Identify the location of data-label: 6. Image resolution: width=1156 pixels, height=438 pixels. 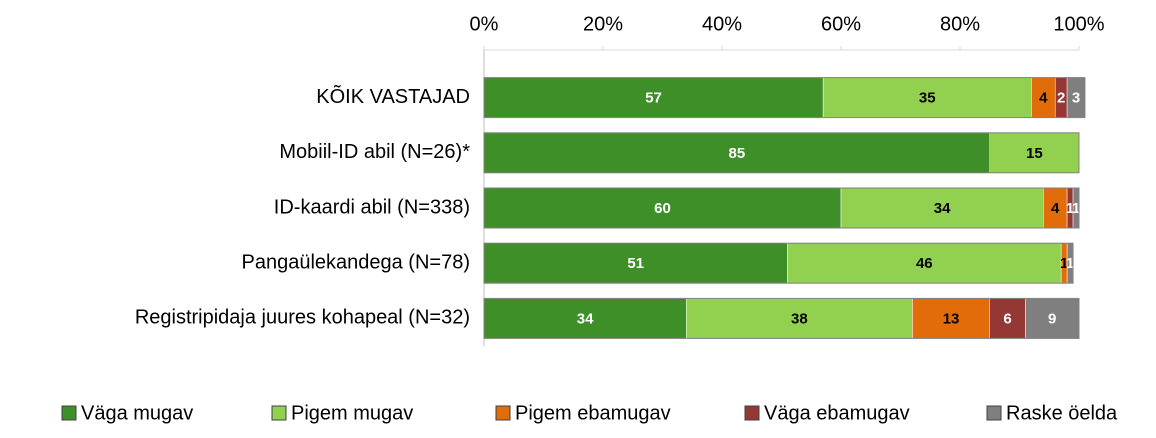
(1007, 318).